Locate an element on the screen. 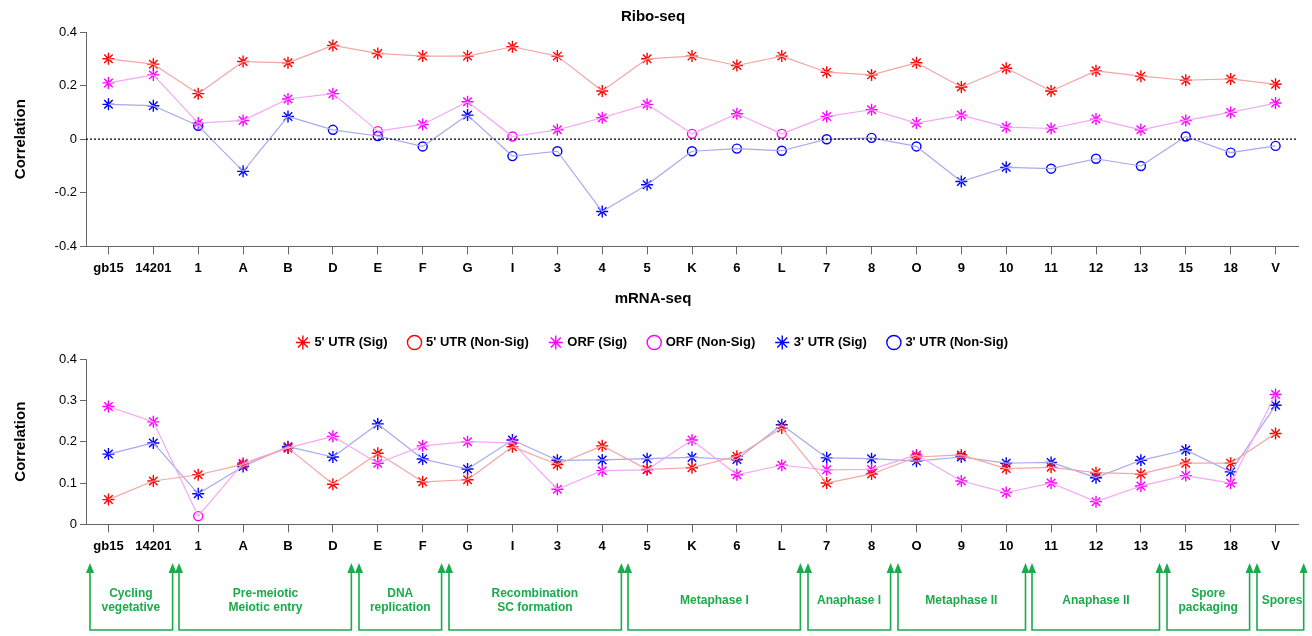  chart-title: mRNA-seq is located at coordinates (653, 298).